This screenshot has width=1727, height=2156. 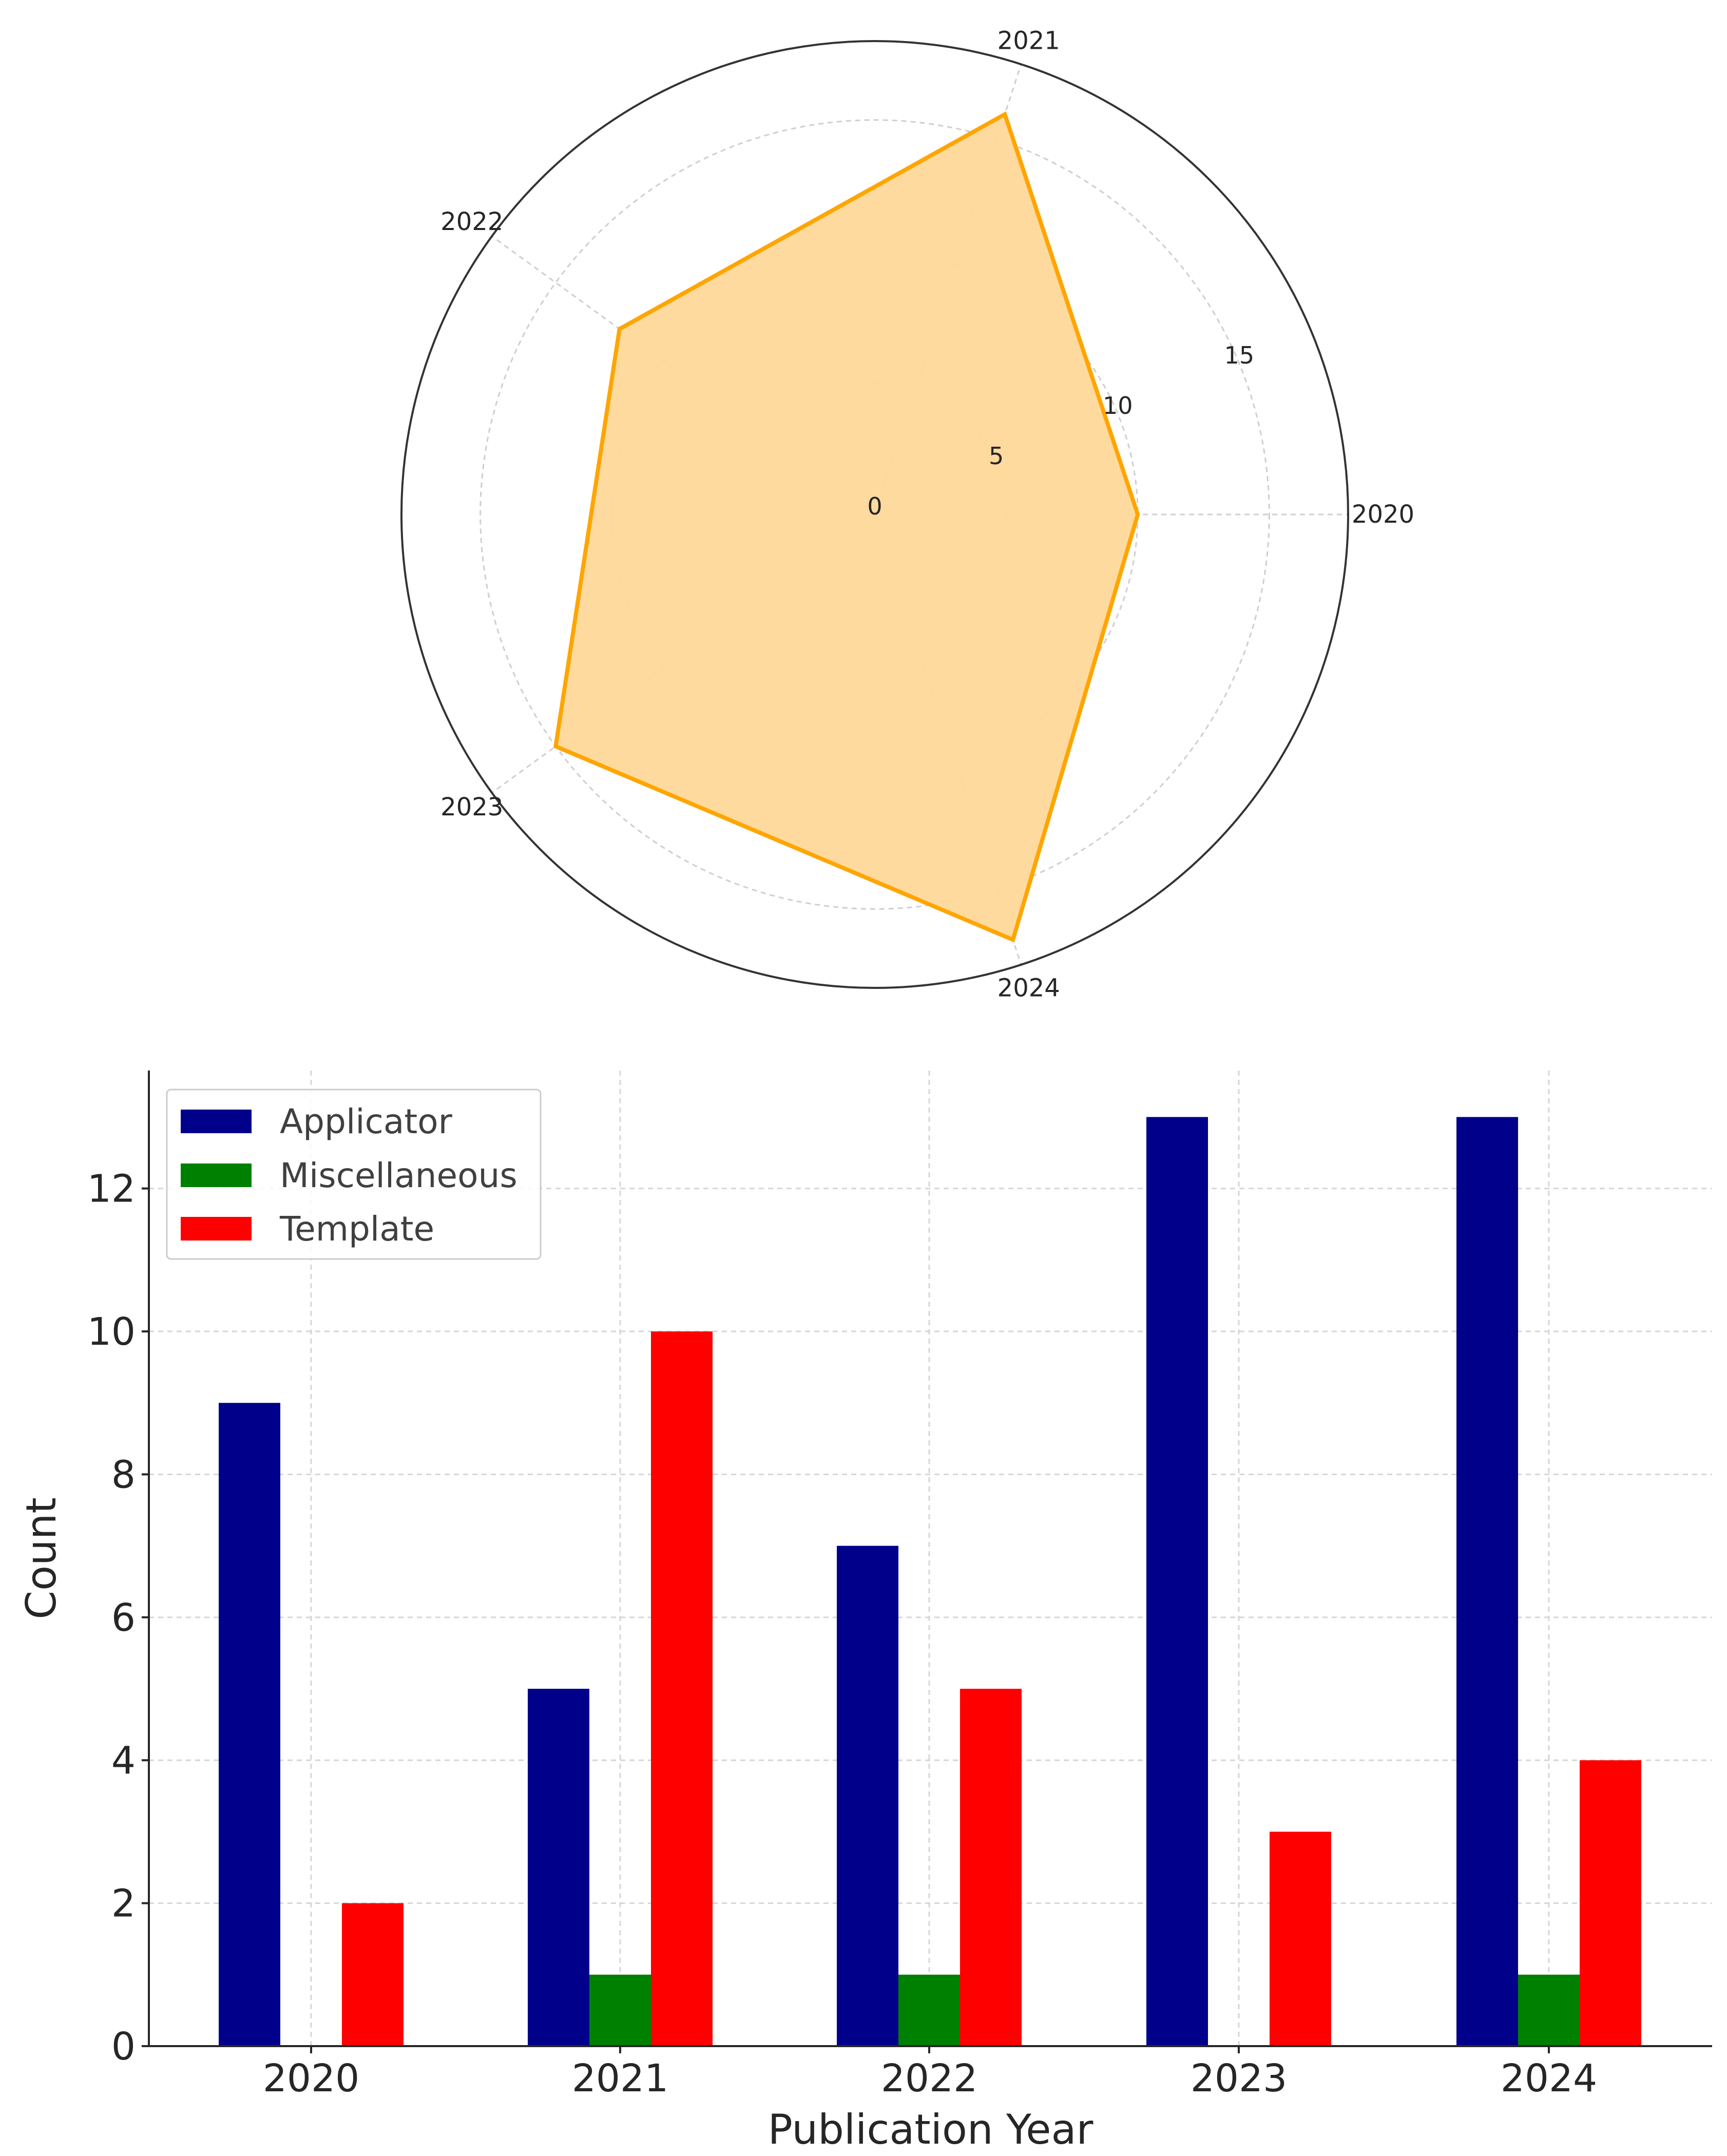 What do you see at coordinates (217, 1175) in the screenshot?
I see `legend-swatch-miscellaneous` at bounding box center [217, 1175].